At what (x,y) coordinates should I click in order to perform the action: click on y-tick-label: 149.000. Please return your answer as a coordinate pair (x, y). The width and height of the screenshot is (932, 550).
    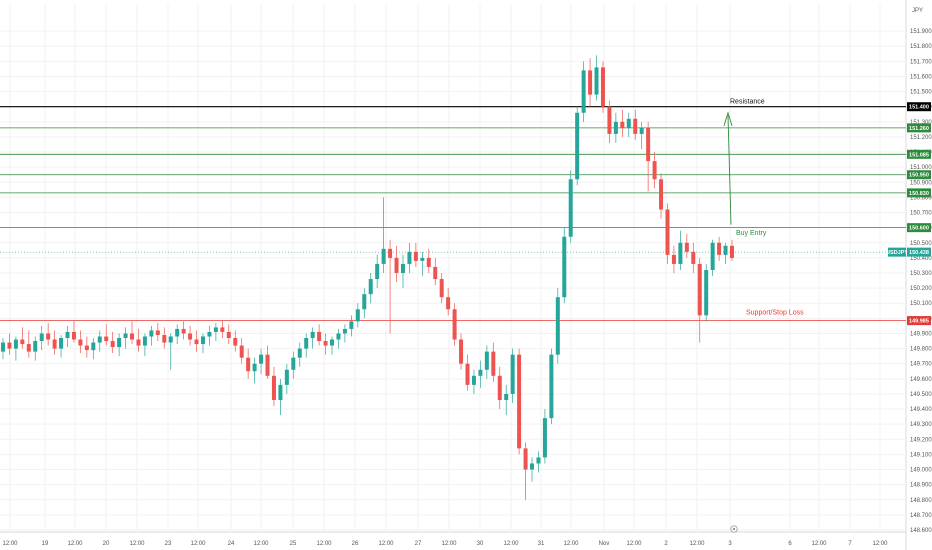
    Looking at the image, I should click on (921, 471).